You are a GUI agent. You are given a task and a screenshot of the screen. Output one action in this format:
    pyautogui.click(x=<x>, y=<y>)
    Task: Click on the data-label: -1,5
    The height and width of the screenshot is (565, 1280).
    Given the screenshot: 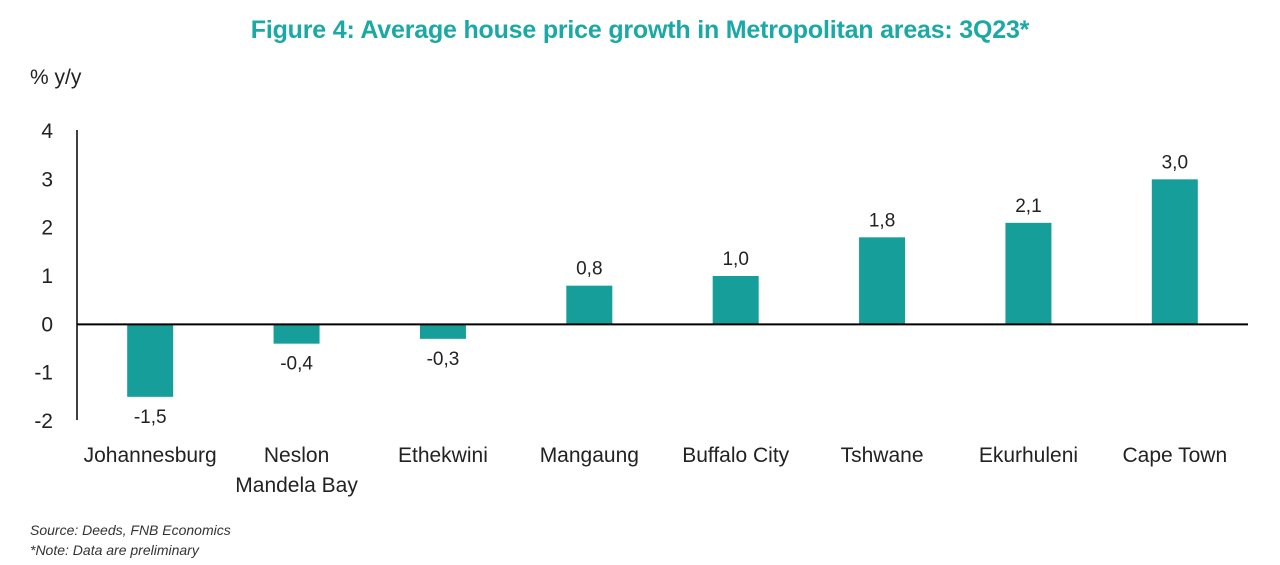 What is the action you would take?
    pyautogui.click(x=150, y=417)
    